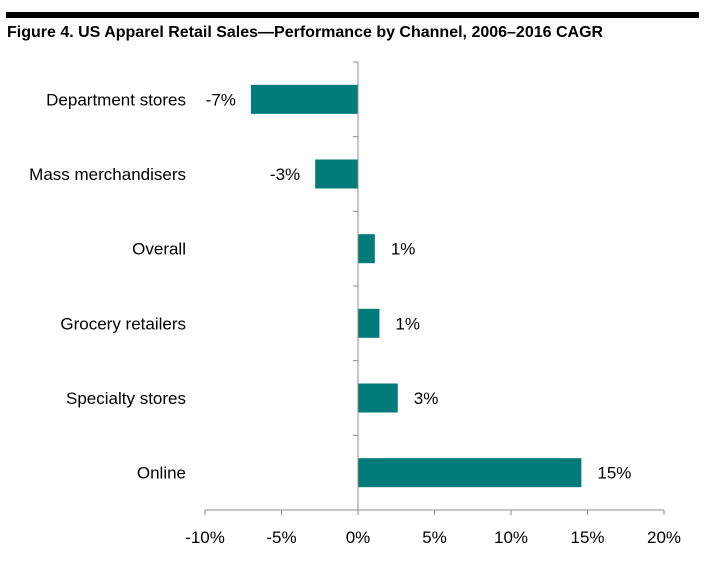  Describe the element at coordinates (369, 323) in the screenshot. I see `bar-grocery-retailers` at that location.